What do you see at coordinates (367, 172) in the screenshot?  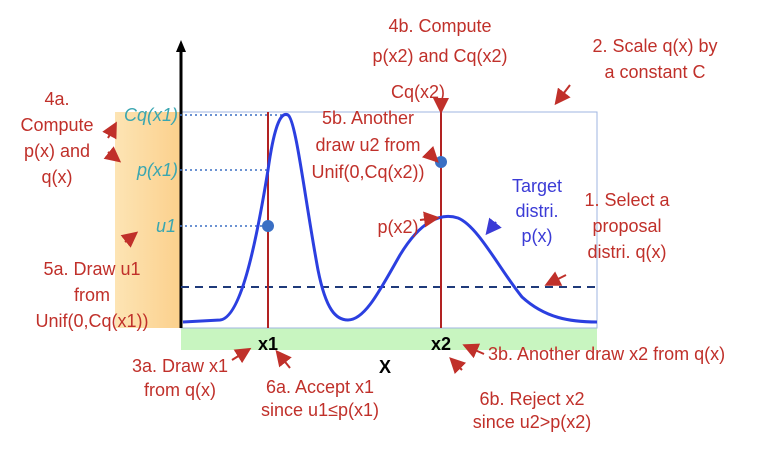 I see `step-5b: Unif(0,Cq(x2))` at bounding box center [367, 172].